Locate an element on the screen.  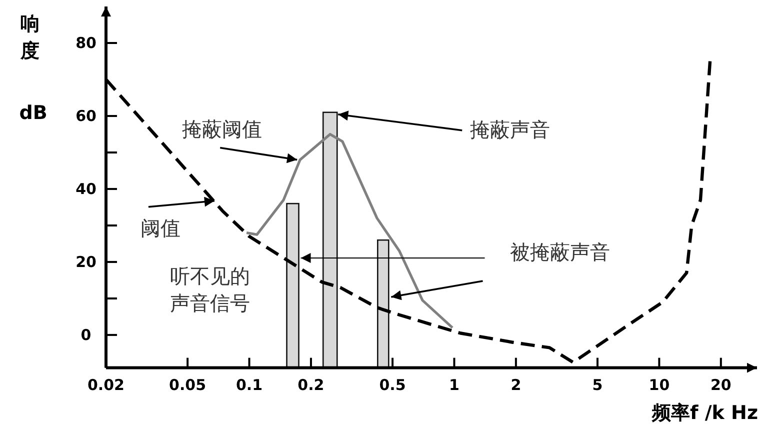
annotation: 阈值 is located at coordinates (160, 228).